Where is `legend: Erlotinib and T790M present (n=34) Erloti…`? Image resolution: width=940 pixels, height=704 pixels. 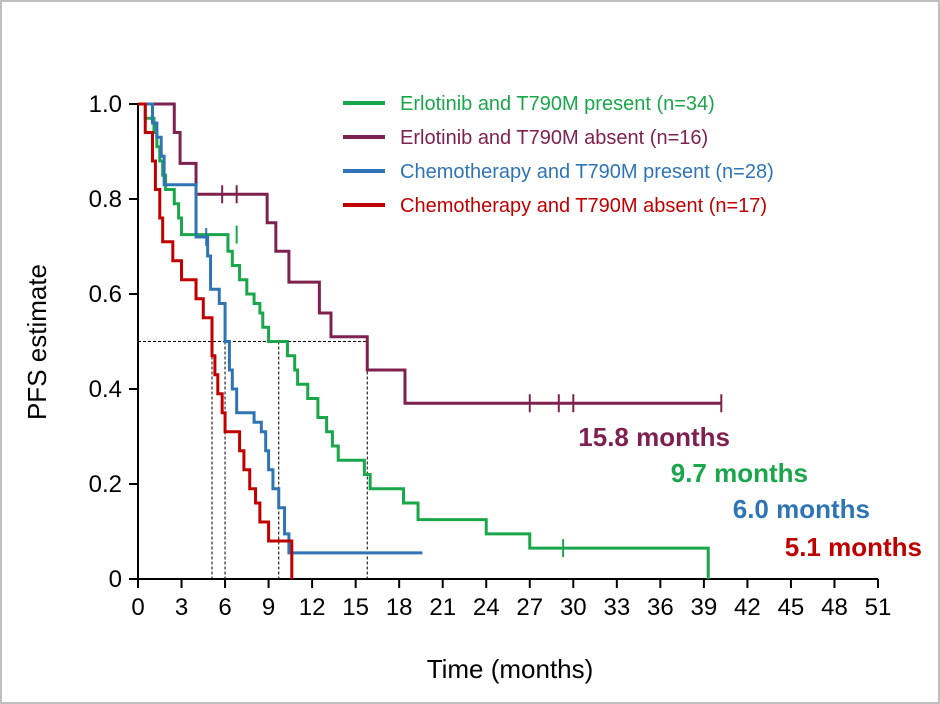
legend: Erlotinib and T790M present (n=34) Erloti… is located at coordinates (558, 155).